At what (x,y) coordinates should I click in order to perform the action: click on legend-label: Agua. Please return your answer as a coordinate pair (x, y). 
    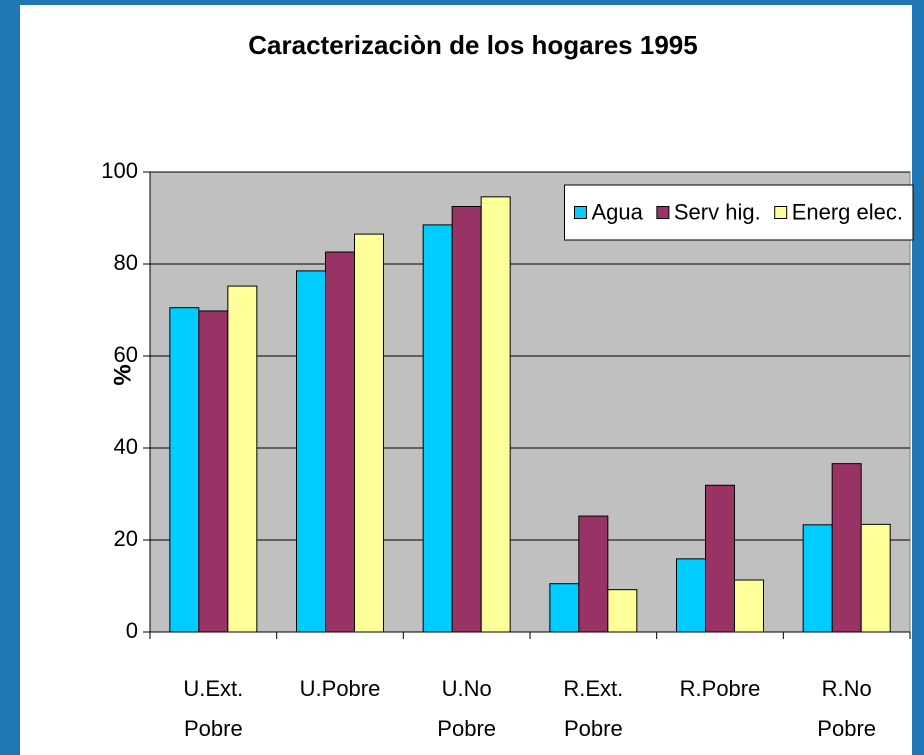
    Looking at the image, I should click on (617, 211).